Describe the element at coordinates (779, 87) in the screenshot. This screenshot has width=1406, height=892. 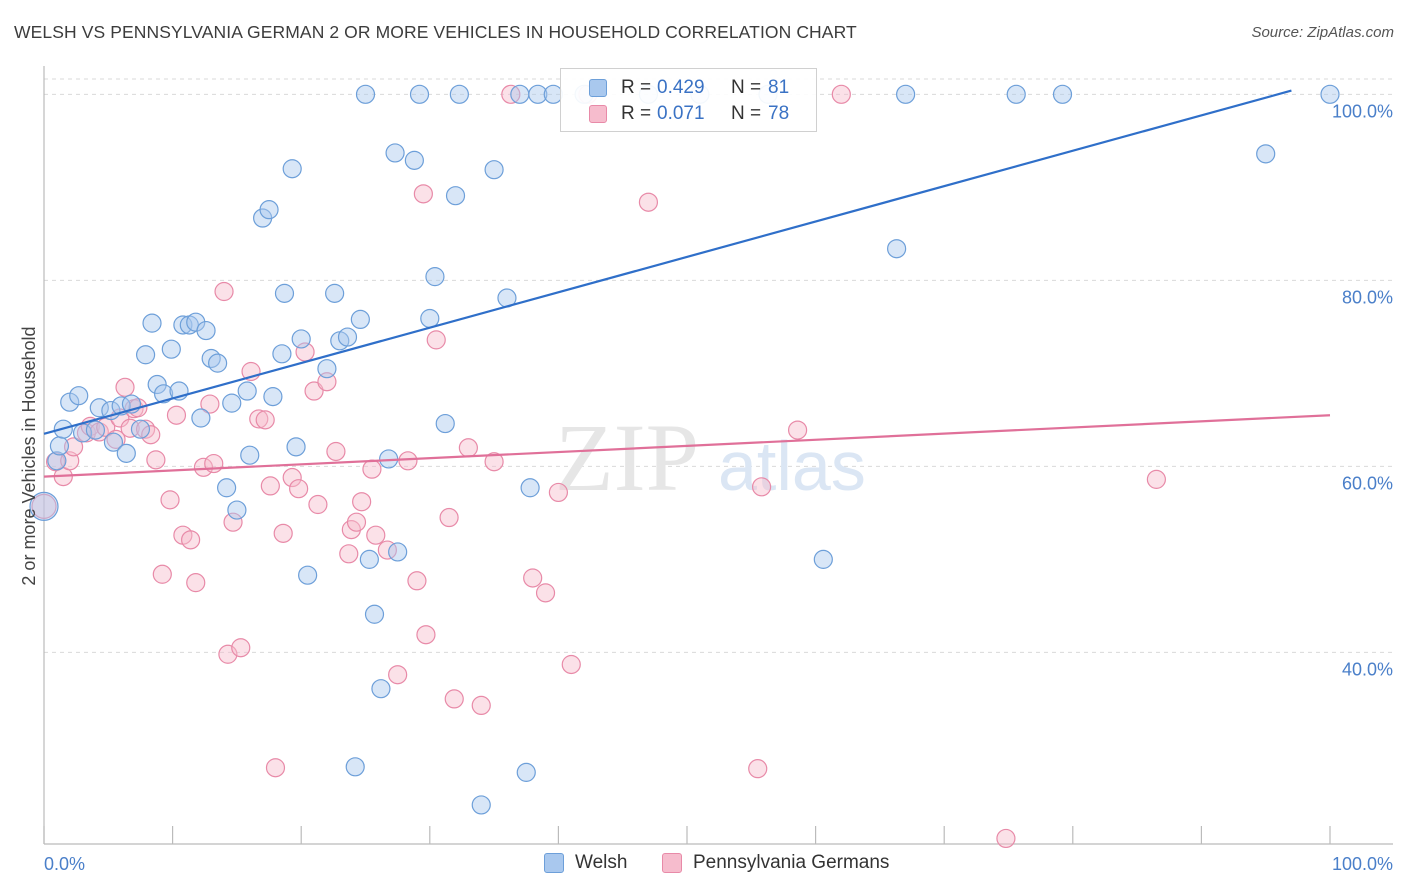
I see `welsh-n-value: 81` at that location.